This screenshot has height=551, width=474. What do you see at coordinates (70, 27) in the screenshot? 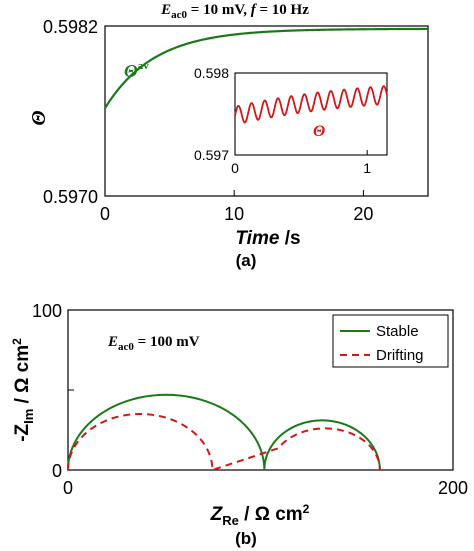
I see `panel-a-y-tick-label: 0.5982` at bounding box center [70, 27].